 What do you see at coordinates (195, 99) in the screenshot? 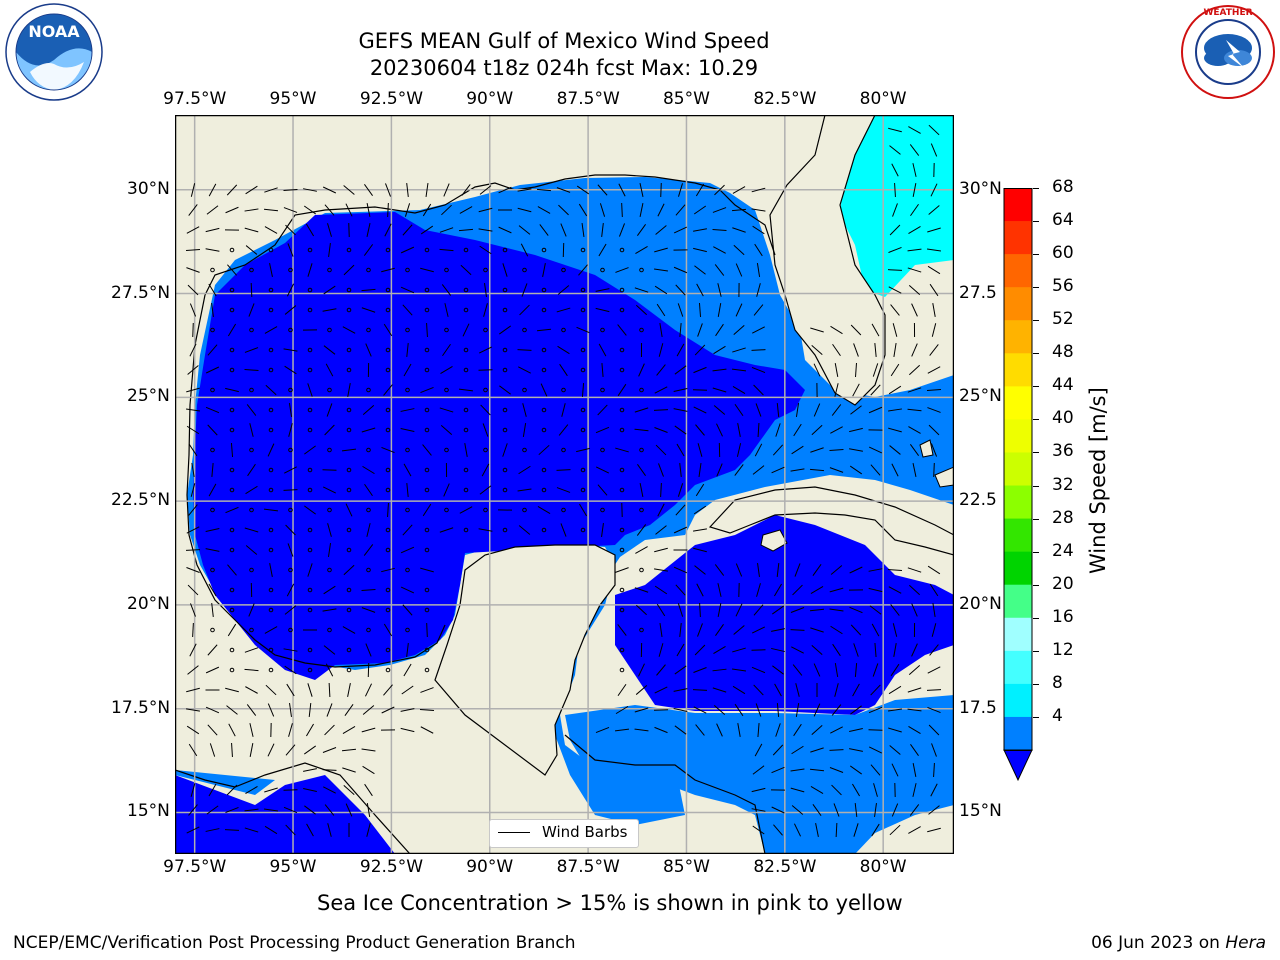
I see `lon-label-top: 97.5°W` at bounding box center [195, 99].